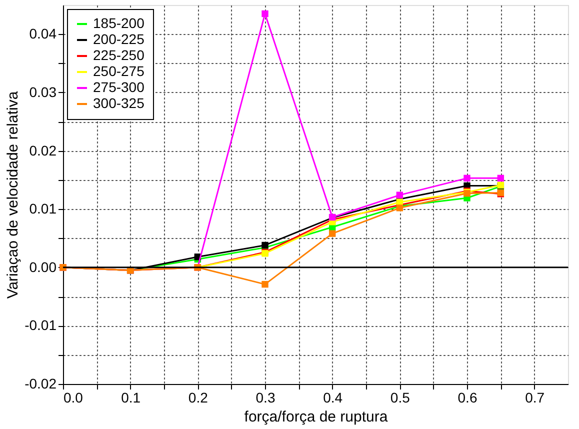 The image size is (579, 429). I want to click on x-tick-label: 0.7, so click(535, 398).